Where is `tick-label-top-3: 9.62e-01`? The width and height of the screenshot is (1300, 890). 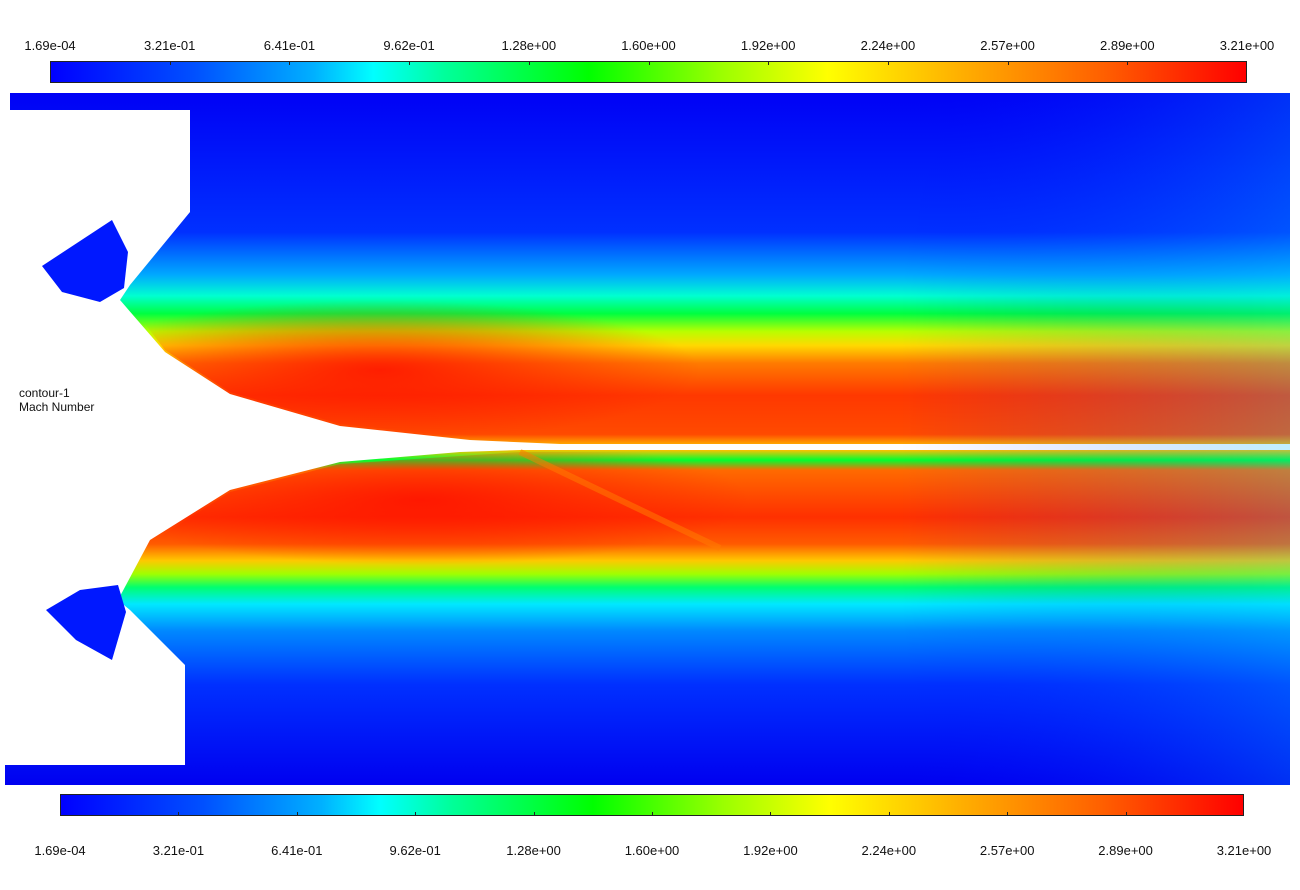 tick-label-top-3: 9.62e-01 is located at coordinates (409, 45).